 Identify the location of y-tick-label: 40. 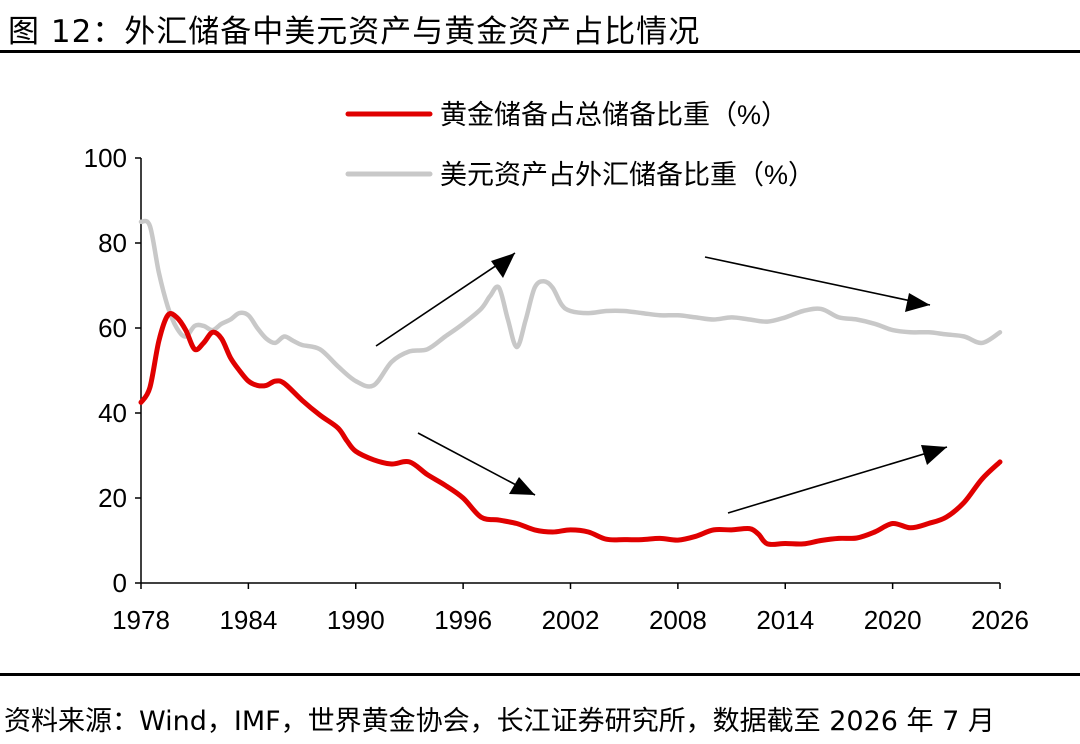
(112, 413).